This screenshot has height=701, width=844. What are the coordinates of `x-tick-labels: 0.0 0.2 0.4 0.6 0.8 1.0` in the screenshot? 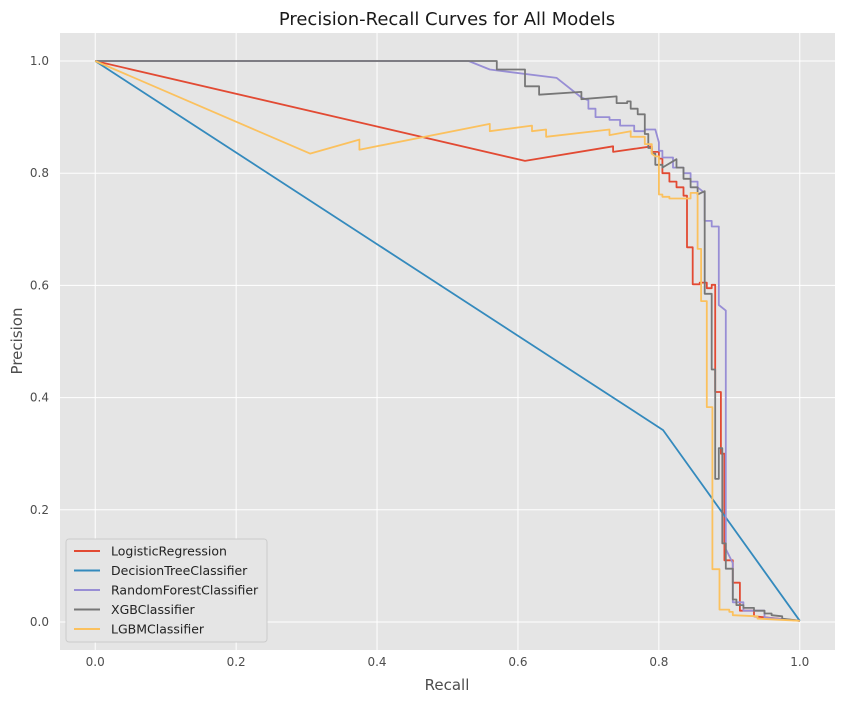 It's located at (448, 662).